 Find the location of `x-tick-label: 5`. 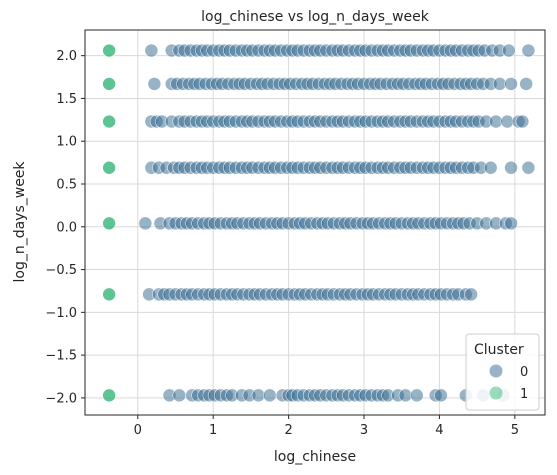

x-tick-label: 5 is located at coordinates (515, 430).